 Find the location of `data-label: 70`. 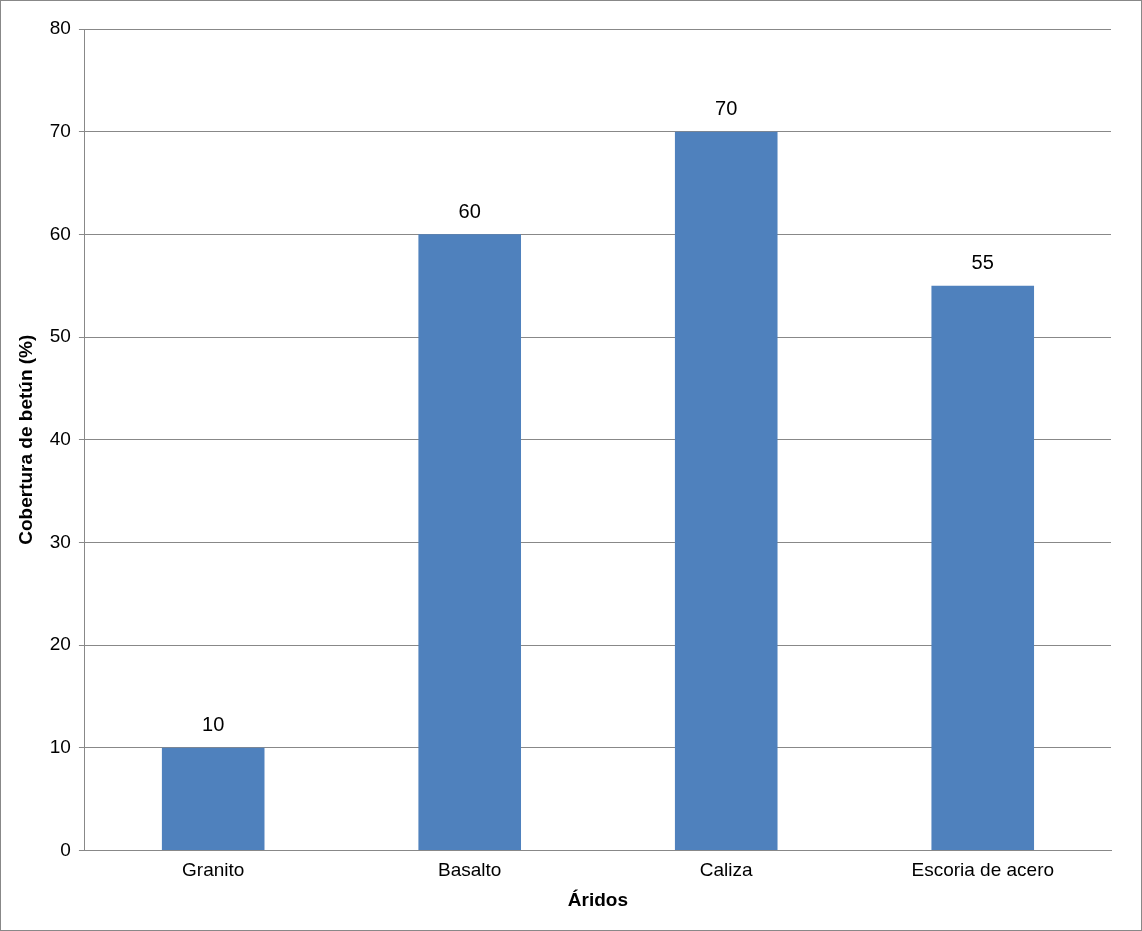

data-label: 70 is located at coordinates (726, 108).